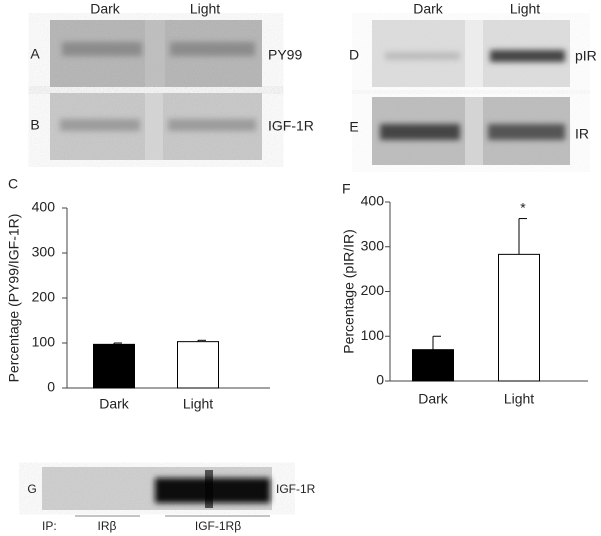  What do you see at coordinates (107, 526) in the screenshot?
I see `ip-group: IRβ` at bounding box center [107, 526].